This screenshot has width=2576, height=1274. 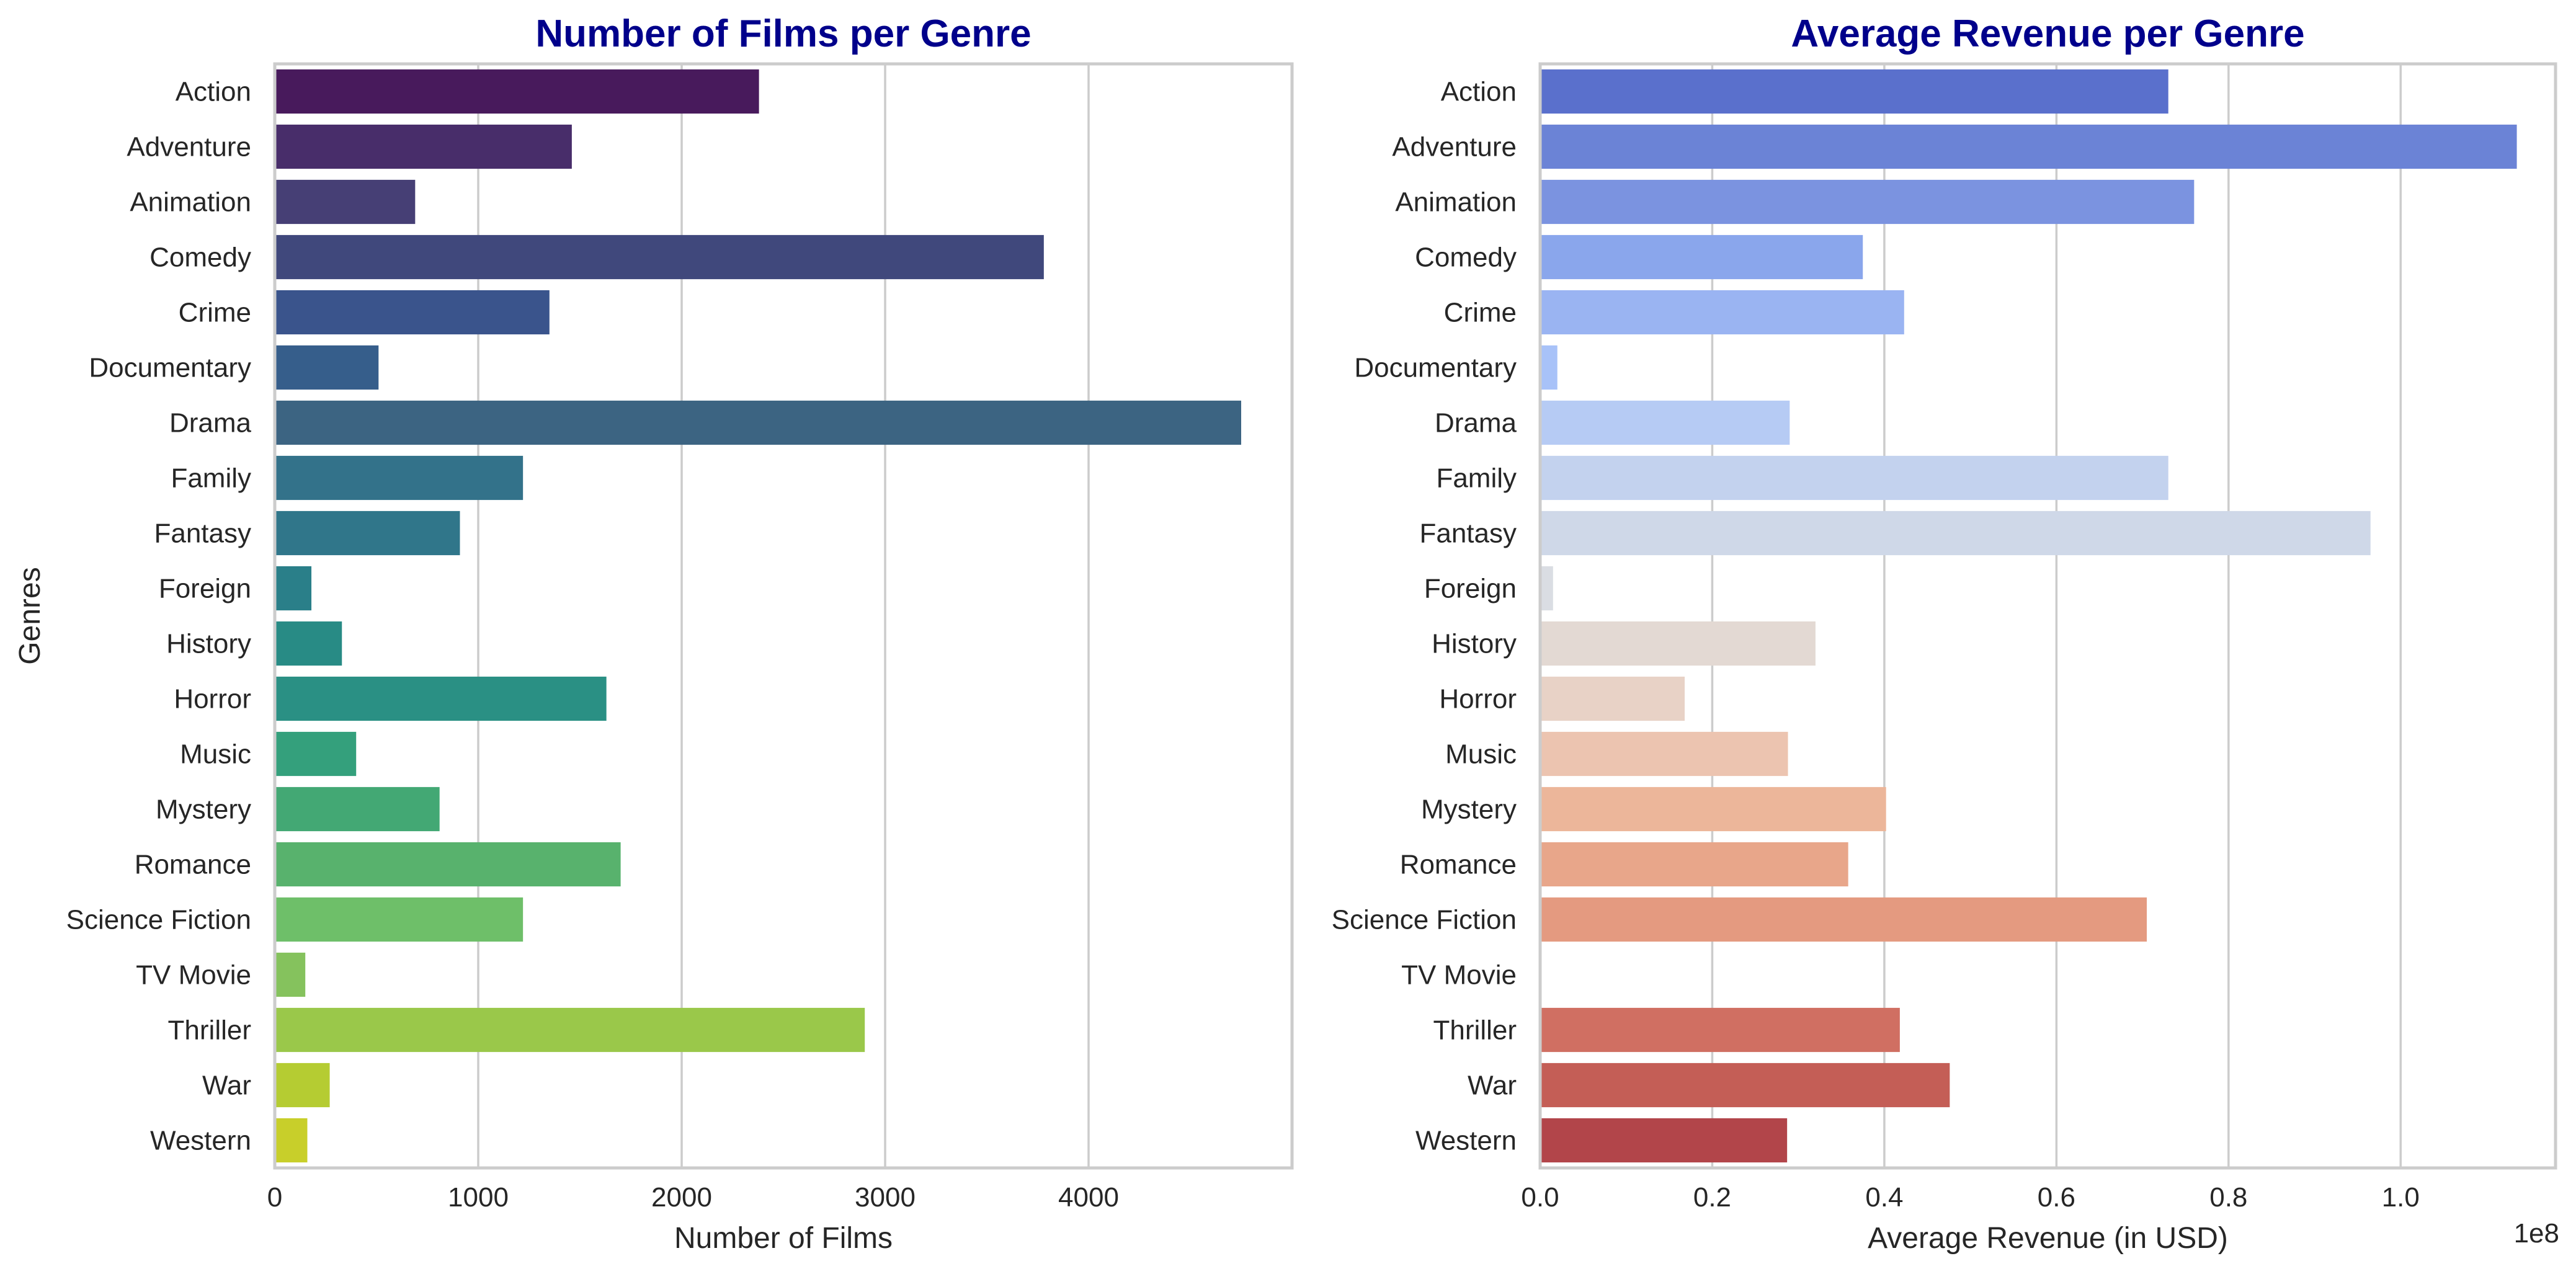 What do you see at coordinates (309, 643) in the screenshot?
I see `films-bar-history` at bounding box center [309, 643].